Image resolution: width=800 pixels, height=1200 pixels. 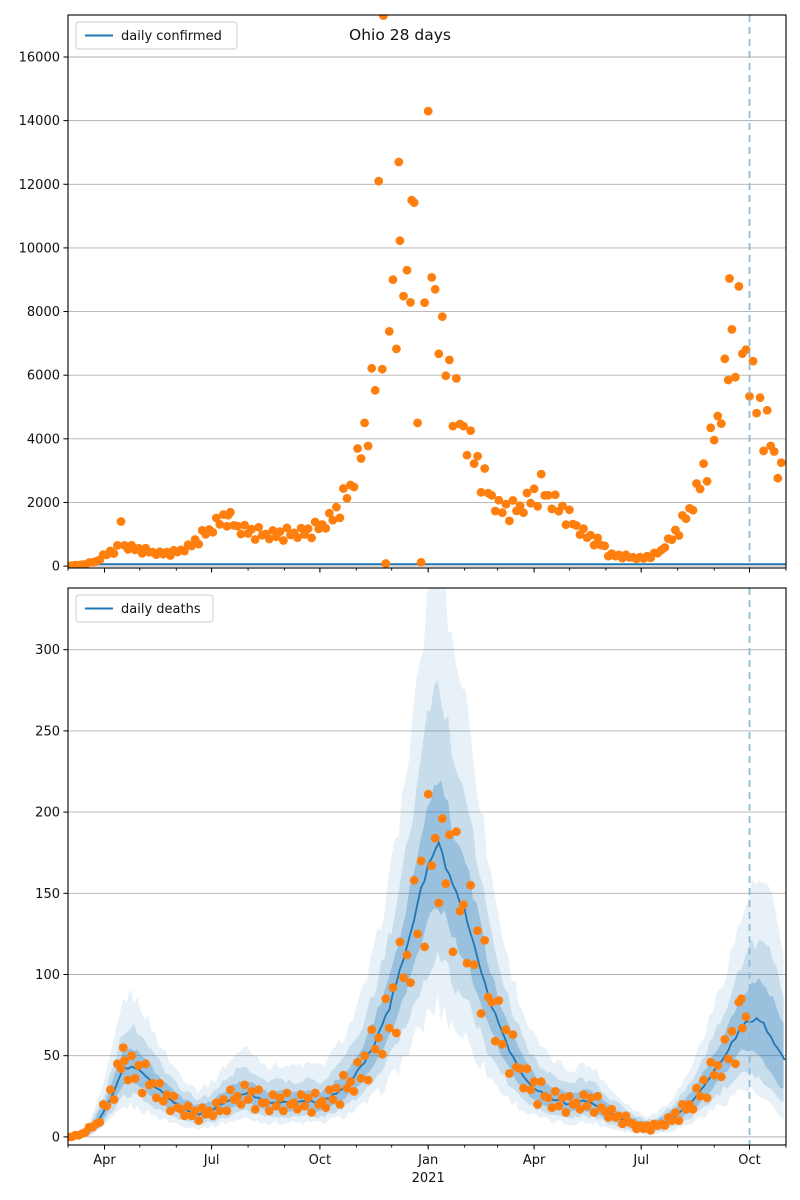 I want to click on y-tick-label: 14000, so click(x=39, y=121).